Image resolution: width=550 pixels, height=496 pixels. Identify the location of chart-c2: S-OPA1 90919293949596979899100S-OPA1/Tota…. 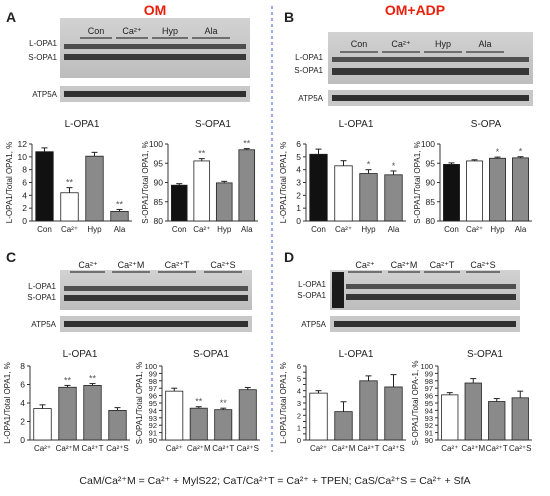
(197, 401).